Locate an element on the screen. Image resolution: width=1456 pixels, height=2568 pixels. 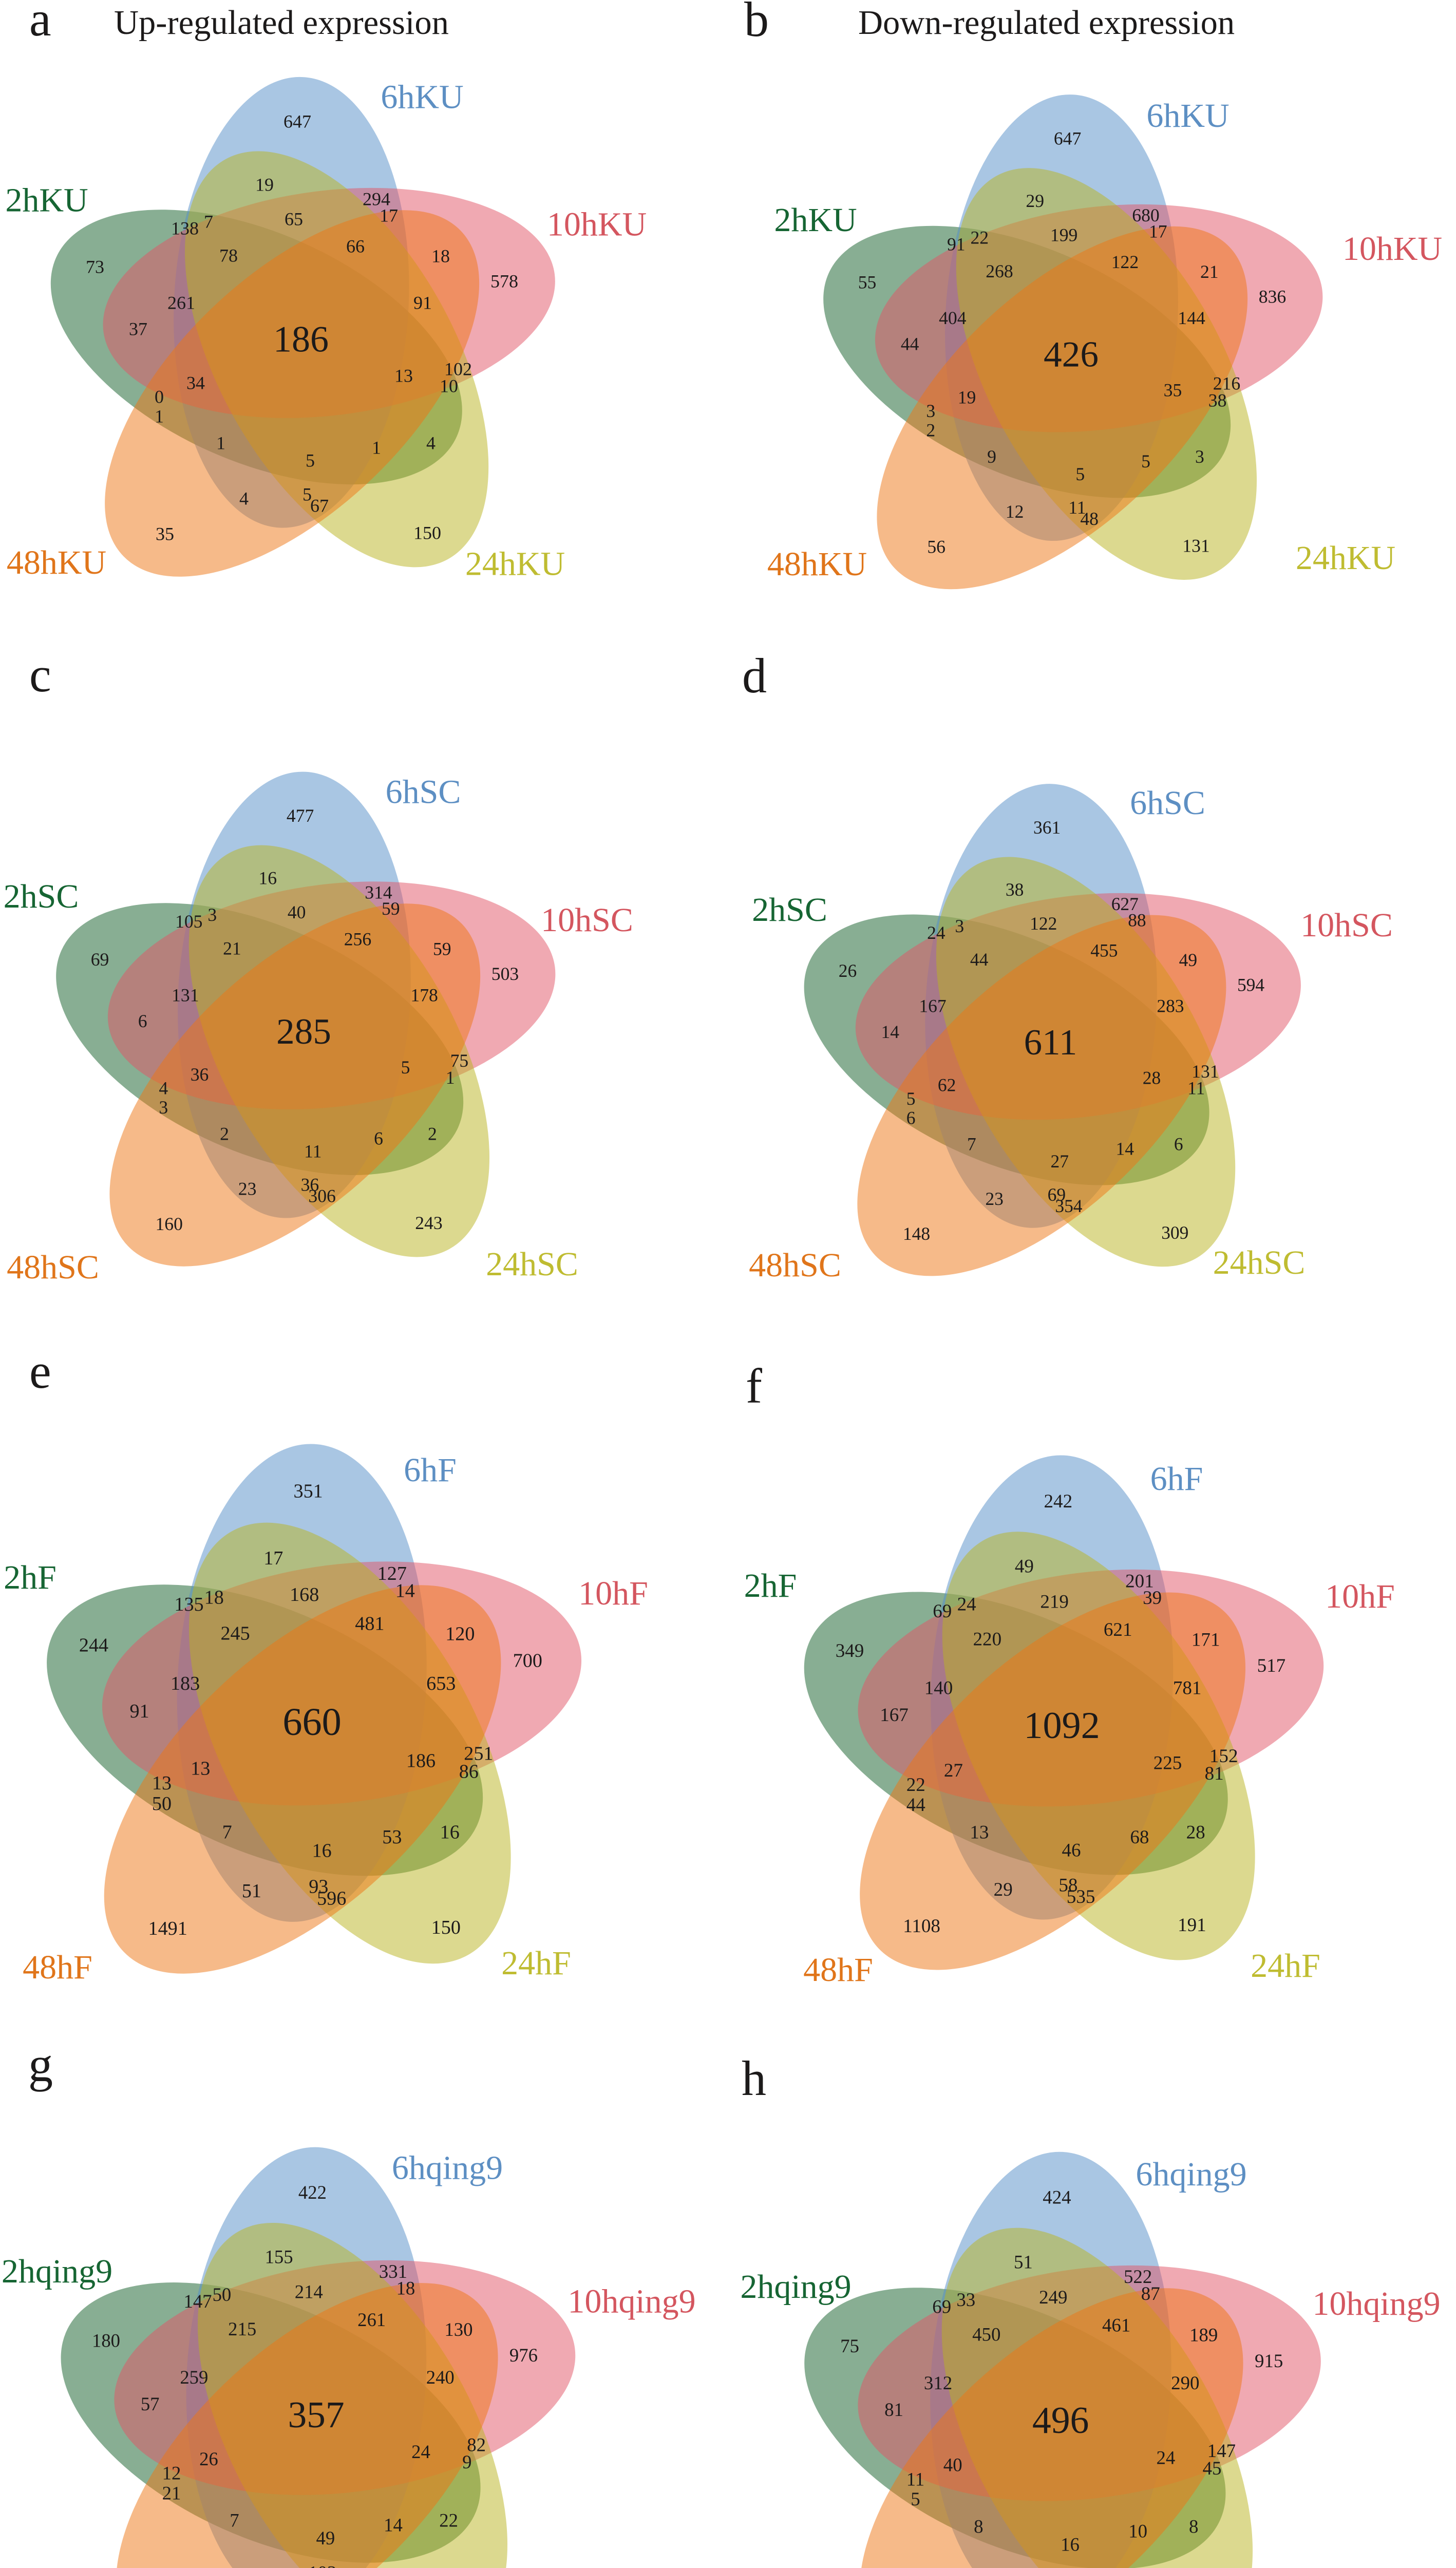
svg-text: 594 is located at coordinates (1251, 984).